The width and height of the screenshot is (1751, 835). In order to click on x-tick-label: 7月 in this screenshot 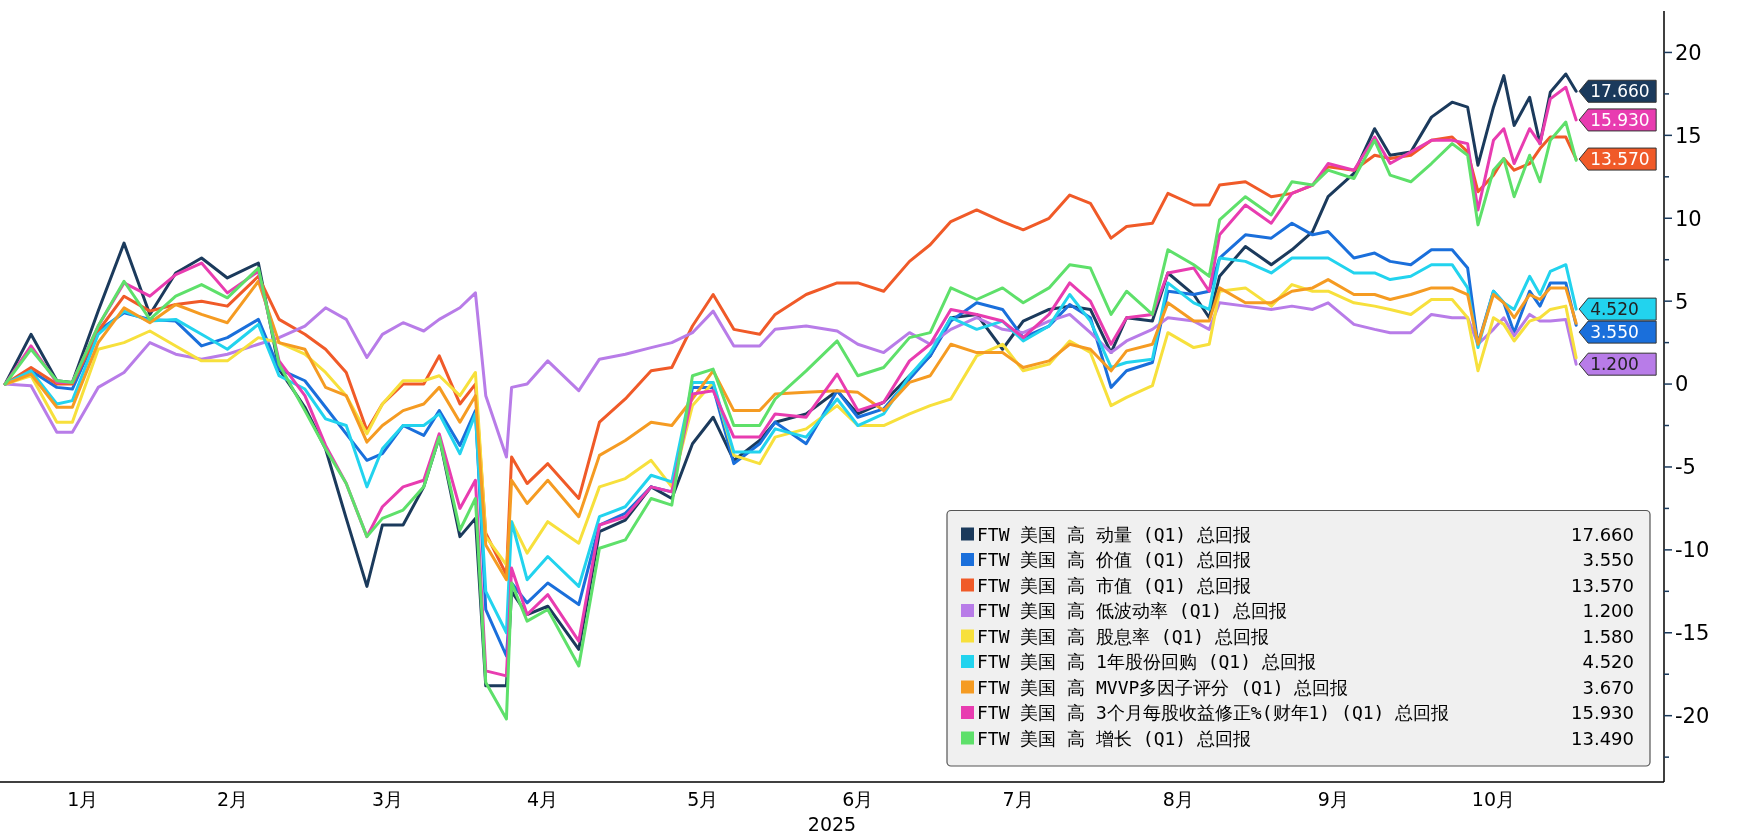, I will do `click(1018, 799)`.